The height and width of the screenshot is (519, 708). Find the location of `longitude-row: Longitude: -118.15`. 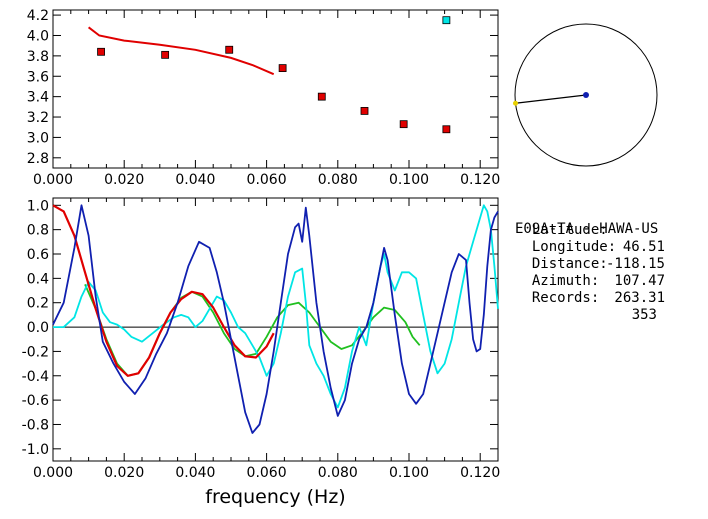

longitude-row: Longitude: -118.15 is located at coordinates (602, 247).